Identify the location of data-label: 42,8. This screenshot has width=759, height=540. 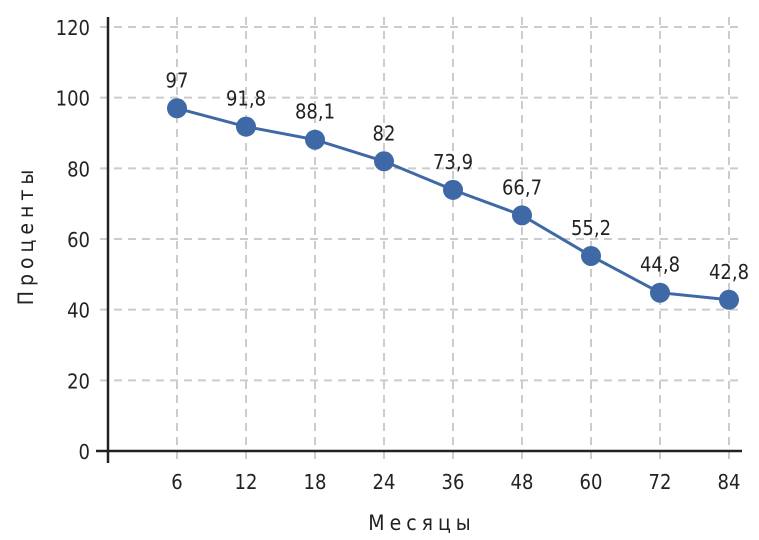
(729, 272).